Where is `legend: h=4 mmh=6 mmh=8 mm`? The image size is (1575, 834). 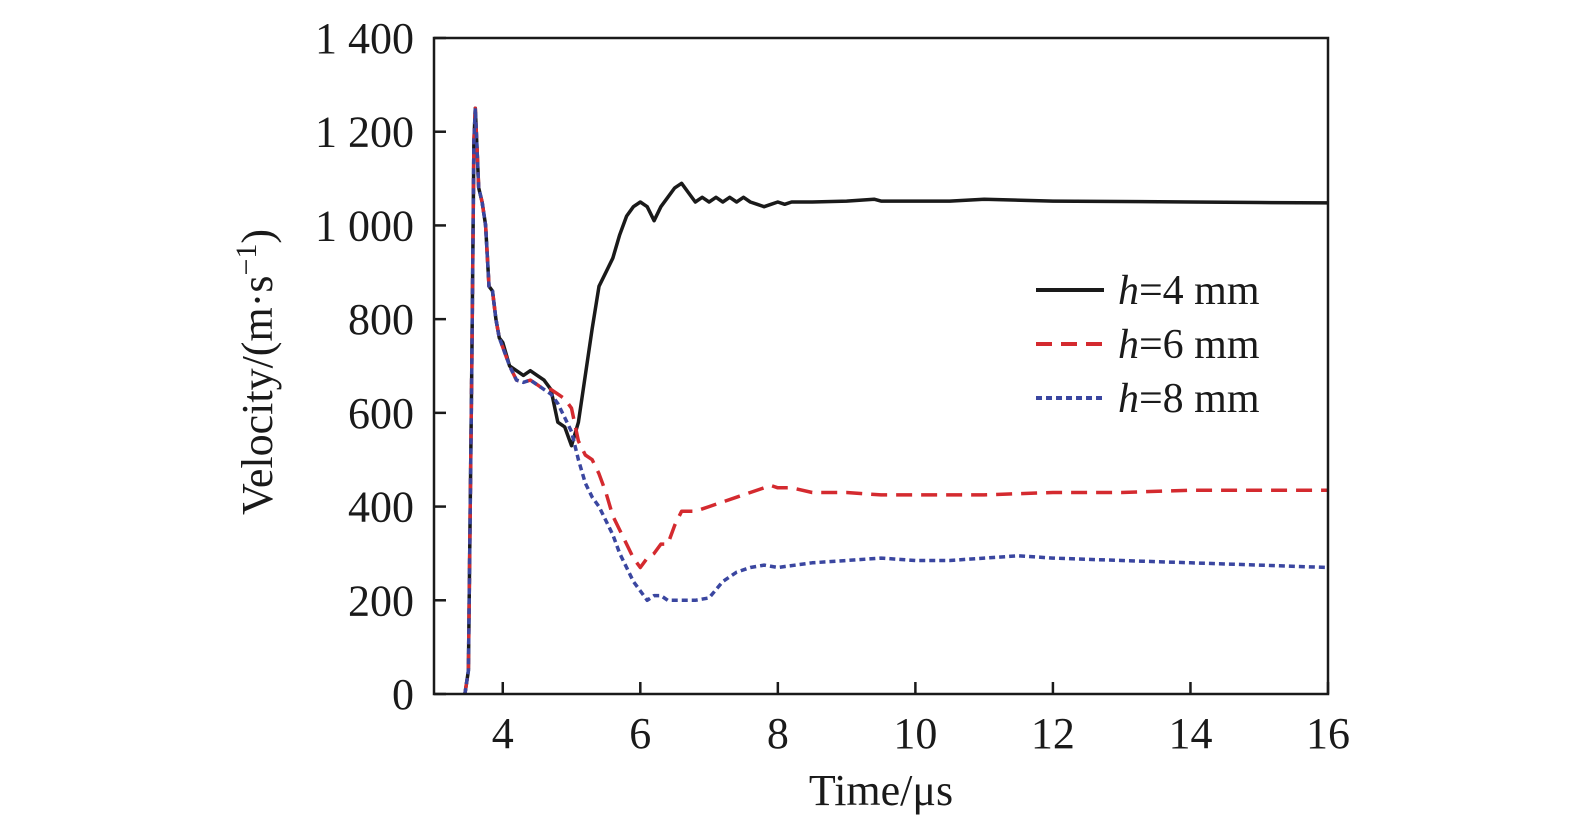
legend: h=4 mmh=6 mmh=8 mm is located at coordinates (1148, 345).